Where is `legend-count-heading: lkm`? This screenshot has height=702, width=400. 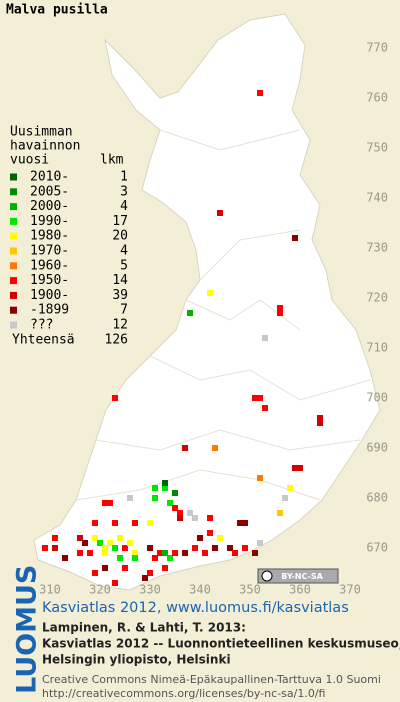 legend-count-heading: lkm is located at coordinates (112, 160).